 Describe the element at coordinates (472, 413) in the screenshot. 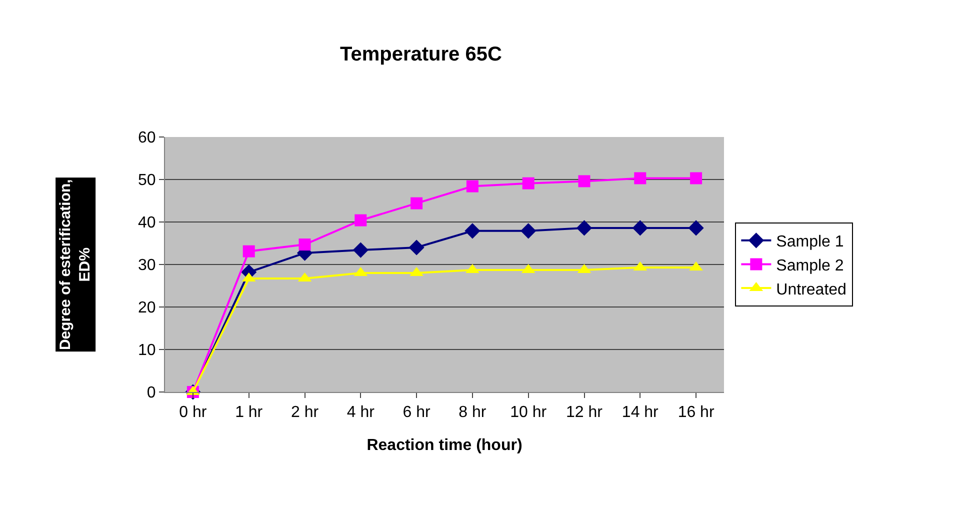

I see `x-tick-label: 8 hr` at that location.